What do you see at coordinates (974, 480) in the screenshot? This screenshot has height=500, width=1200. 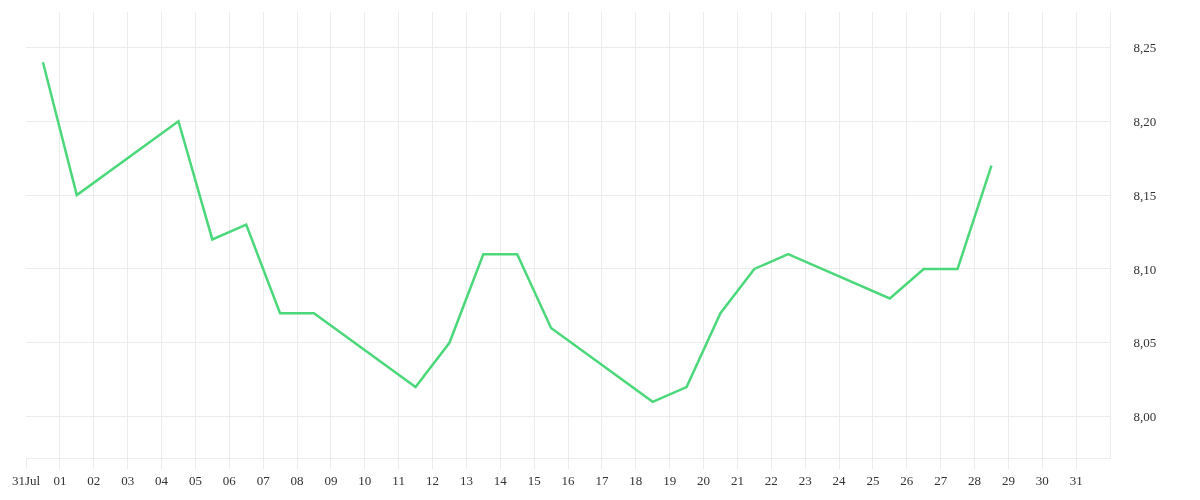 I see `x-tick-label: 28` at bounding box center [974, 480].